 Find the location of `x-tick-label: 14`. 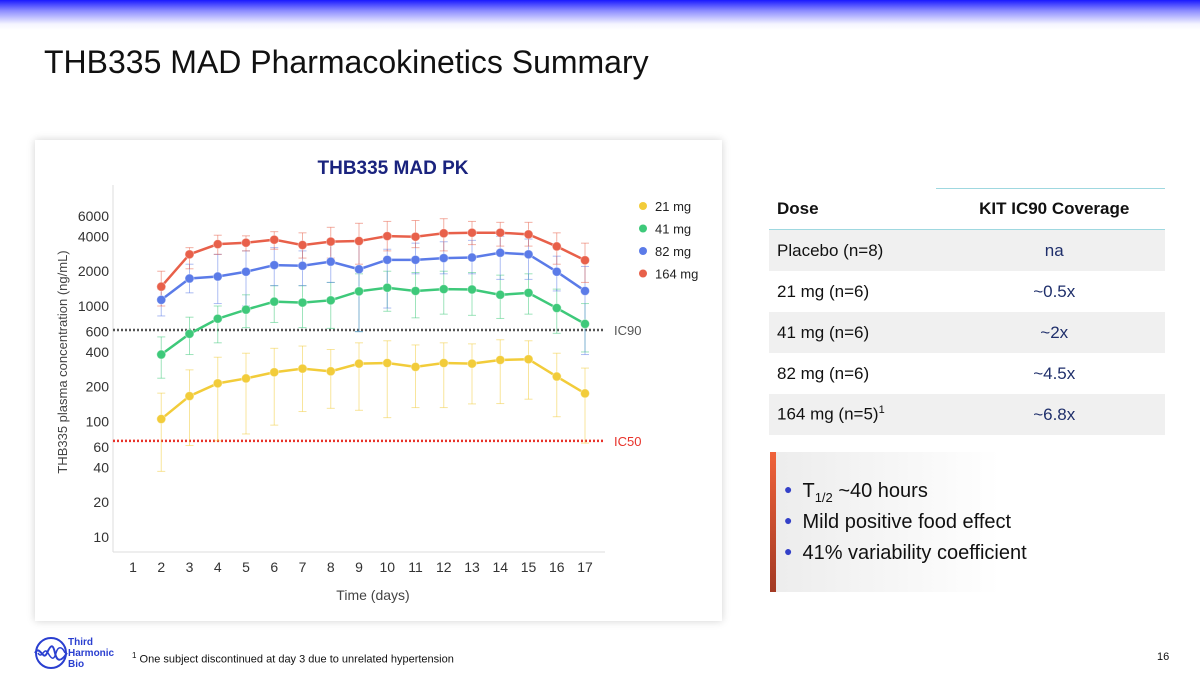

x-tick-label: 14 is located at coordinates (500, 567).